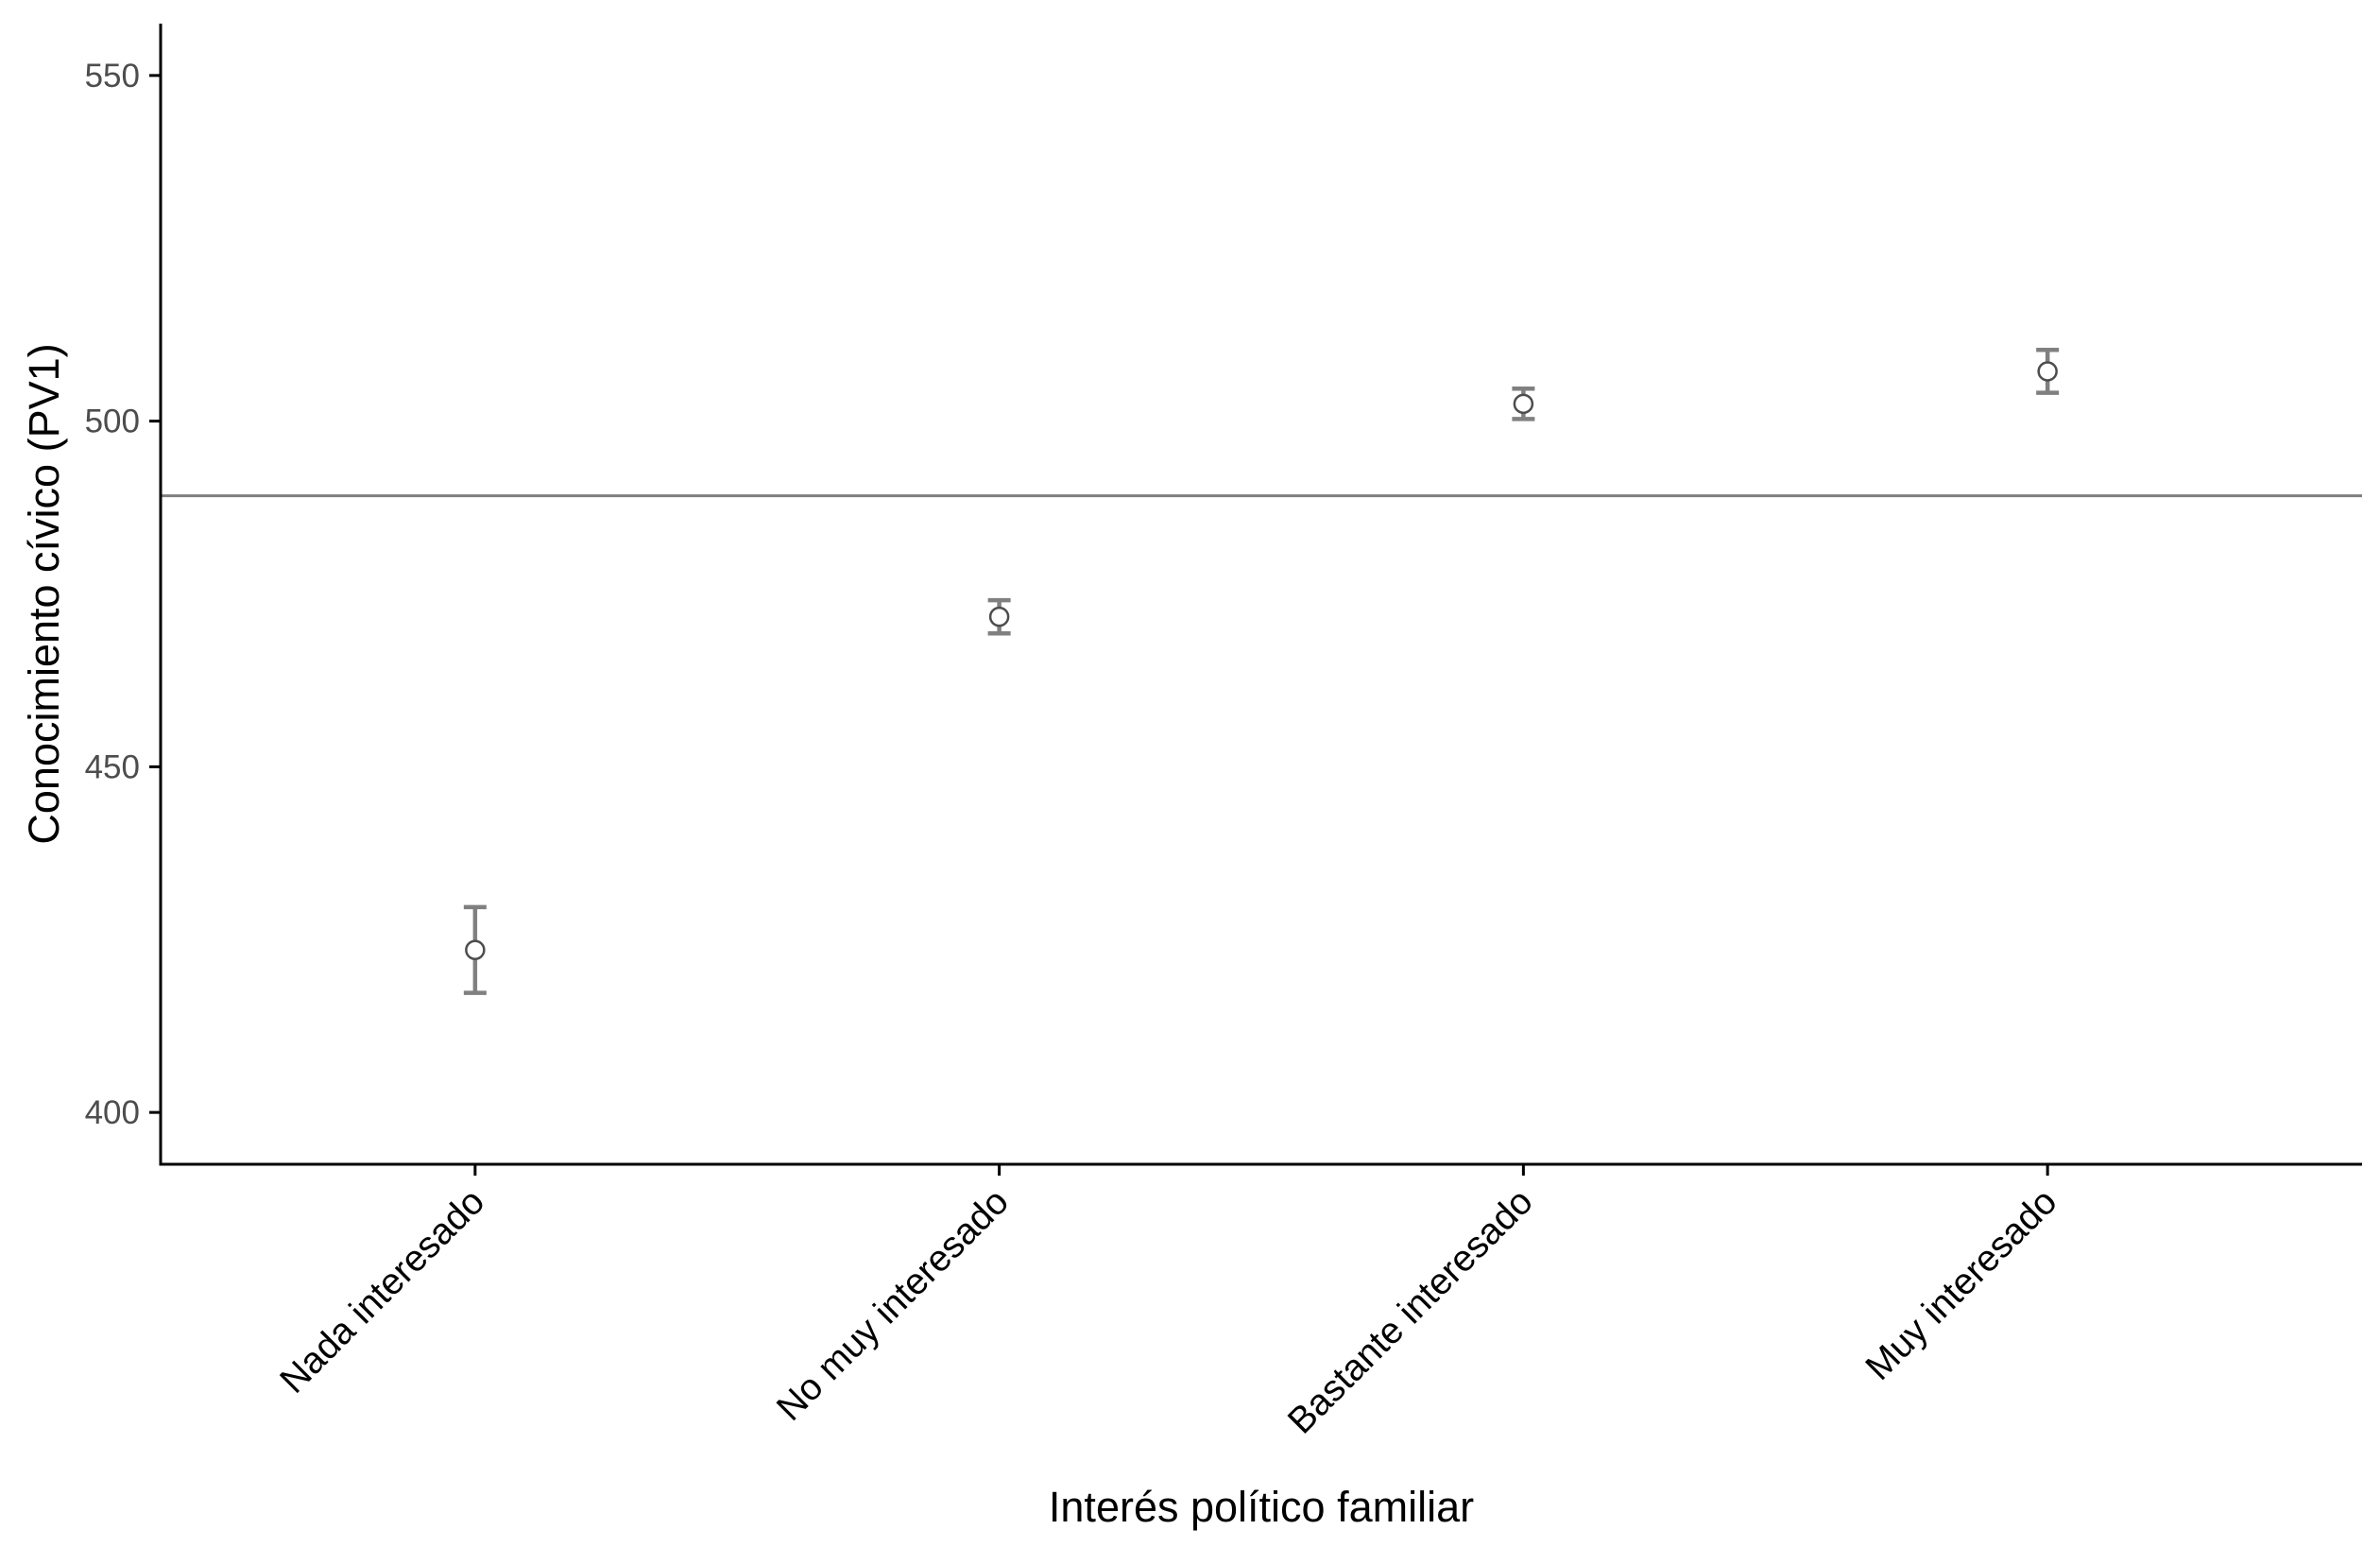 The height and width of the screenshot is (1547, 2380). What do you see at coordinates (44, 594) in the screenshot?
I see `y-axis-title: Conocimiento cívico (PV1)` at bounding box center [44, 594].